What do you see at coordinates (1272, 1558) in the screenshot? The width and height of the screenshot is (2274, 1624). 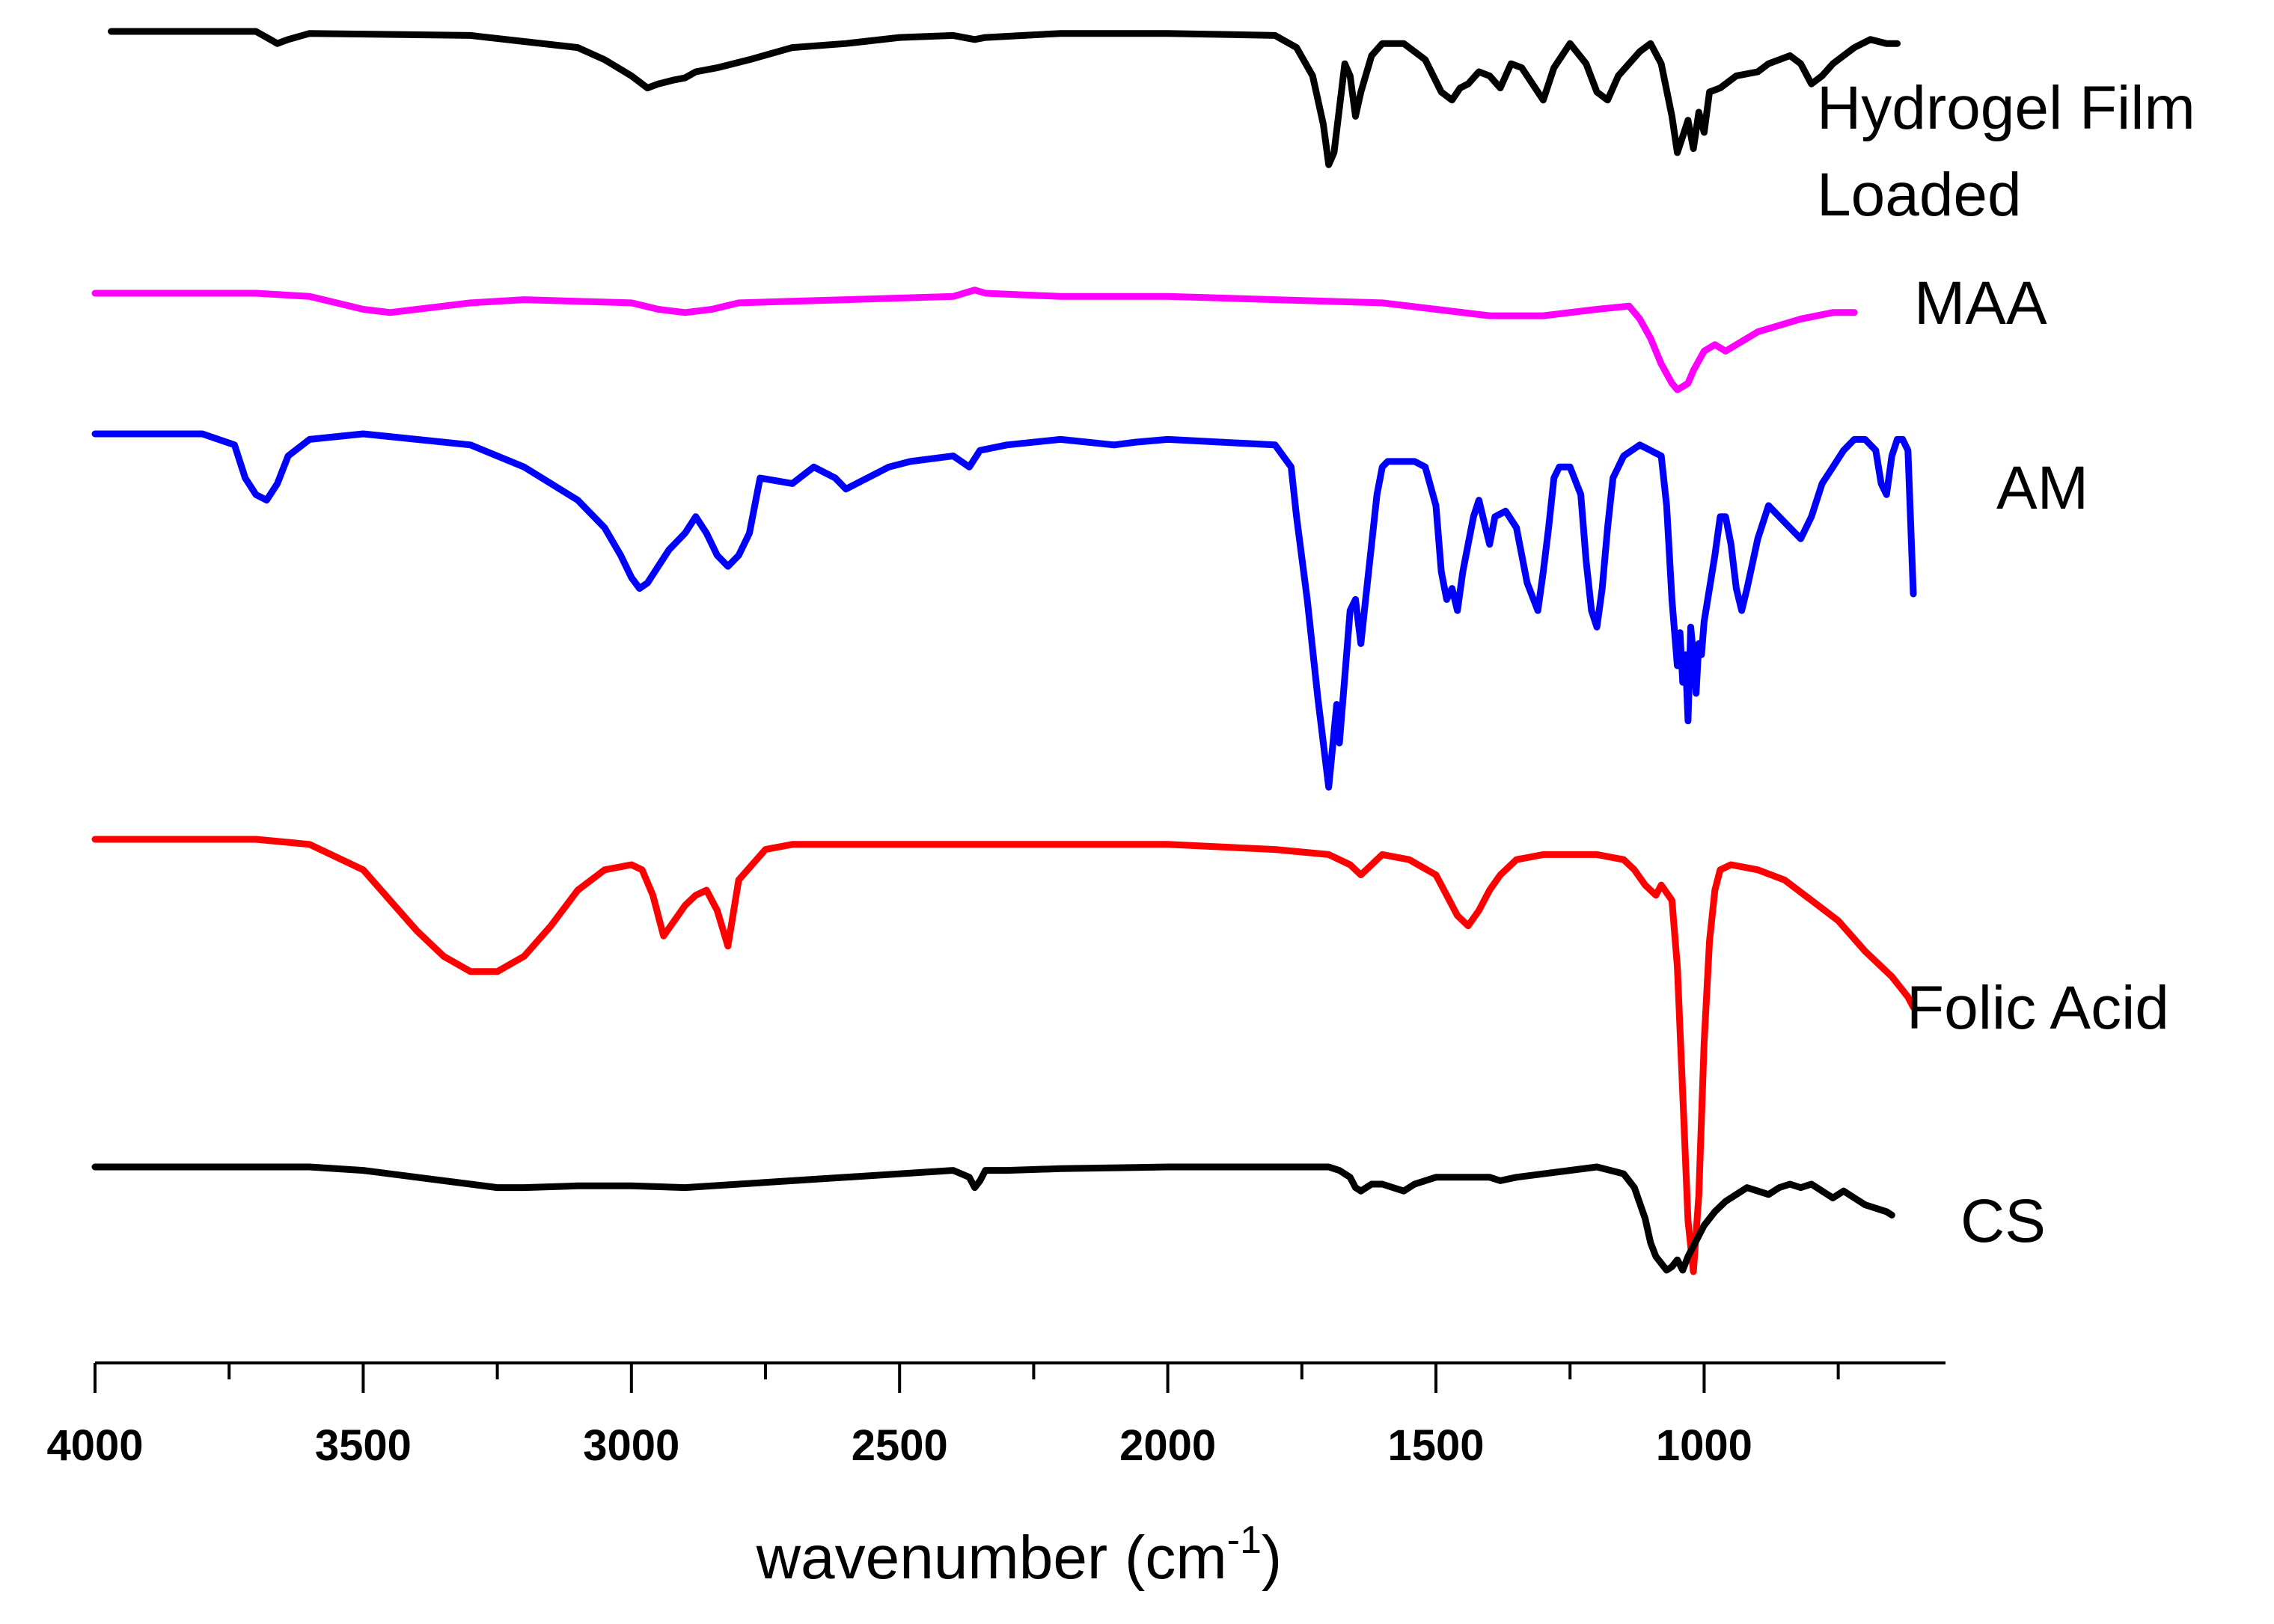 I see `x-axis-title-close: )` at bounding box center [1272, 1558].